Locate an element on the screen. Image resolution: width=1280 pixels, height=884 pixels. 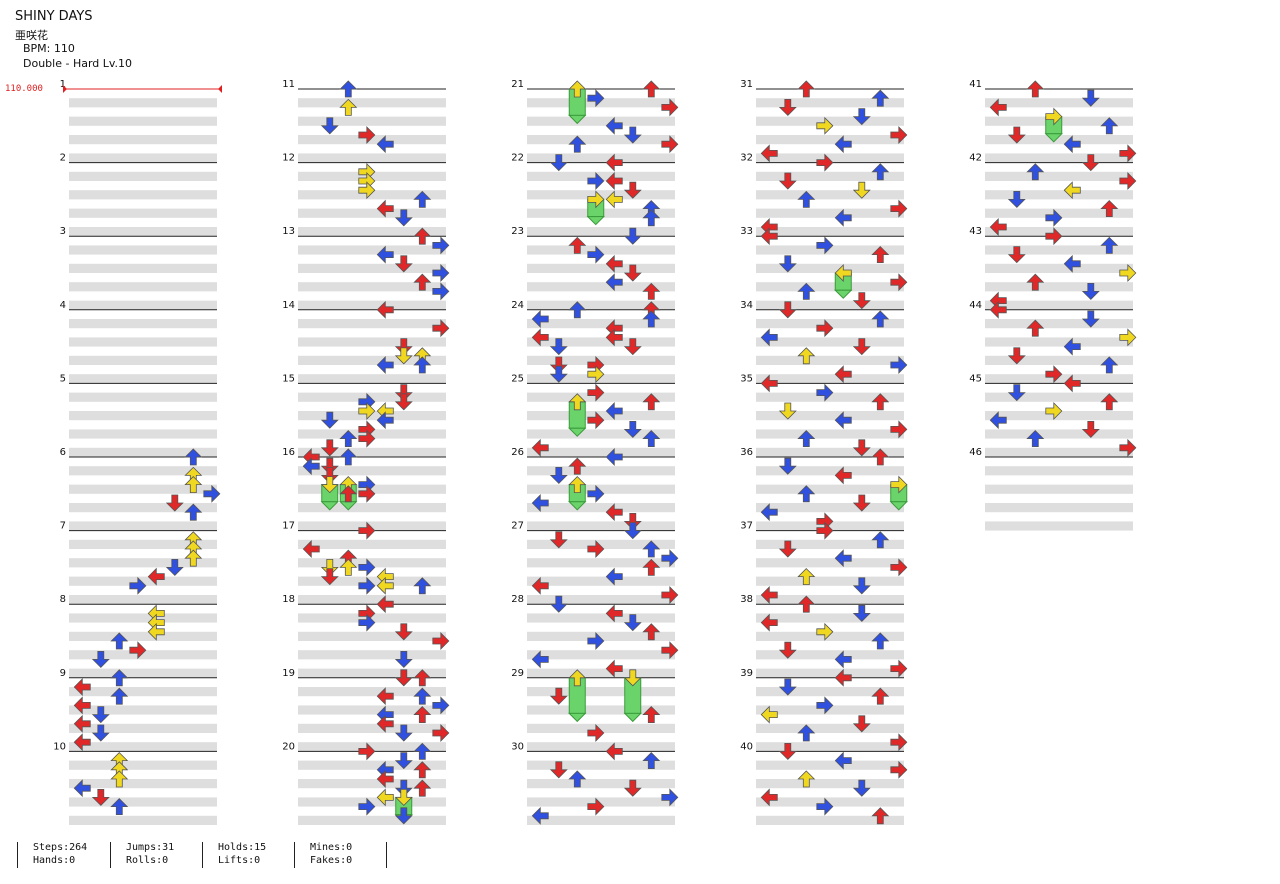
stats-divider is located at coordinates (202, 855).